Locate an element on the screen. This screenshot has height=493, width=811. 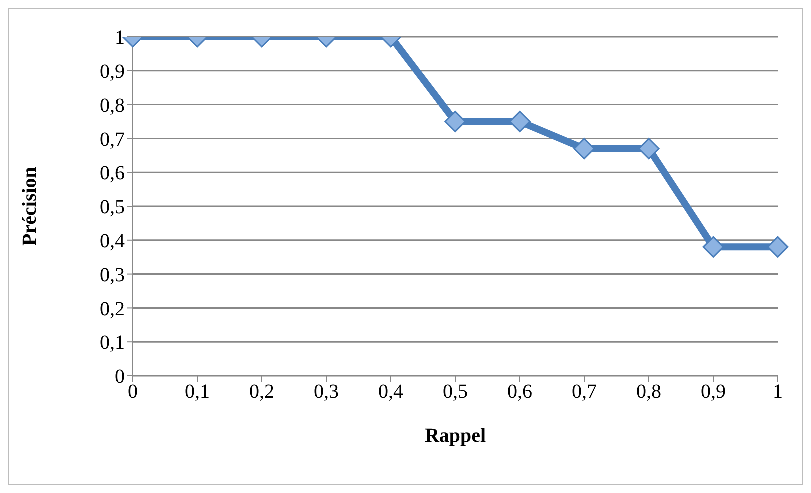
y-tick-label: 0,7 is located at coordinates (112, 139).